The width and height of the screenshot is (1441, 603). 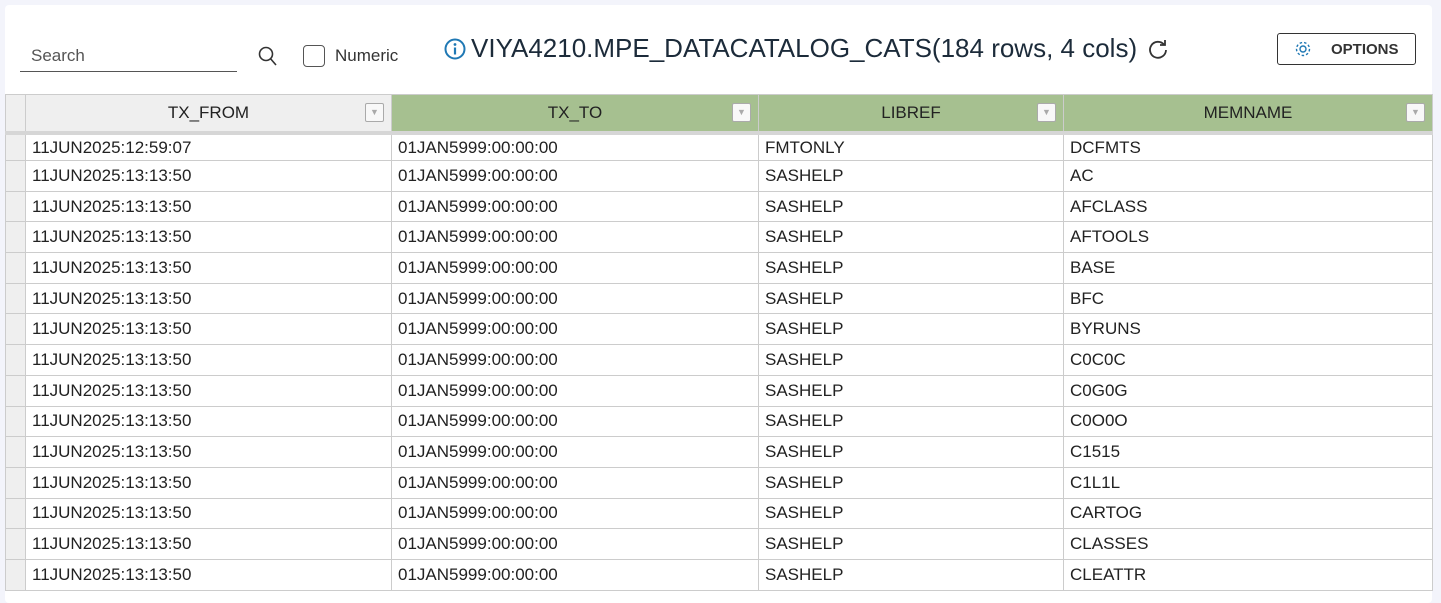 I want to click on info-icon, so click(x=455, y=49).